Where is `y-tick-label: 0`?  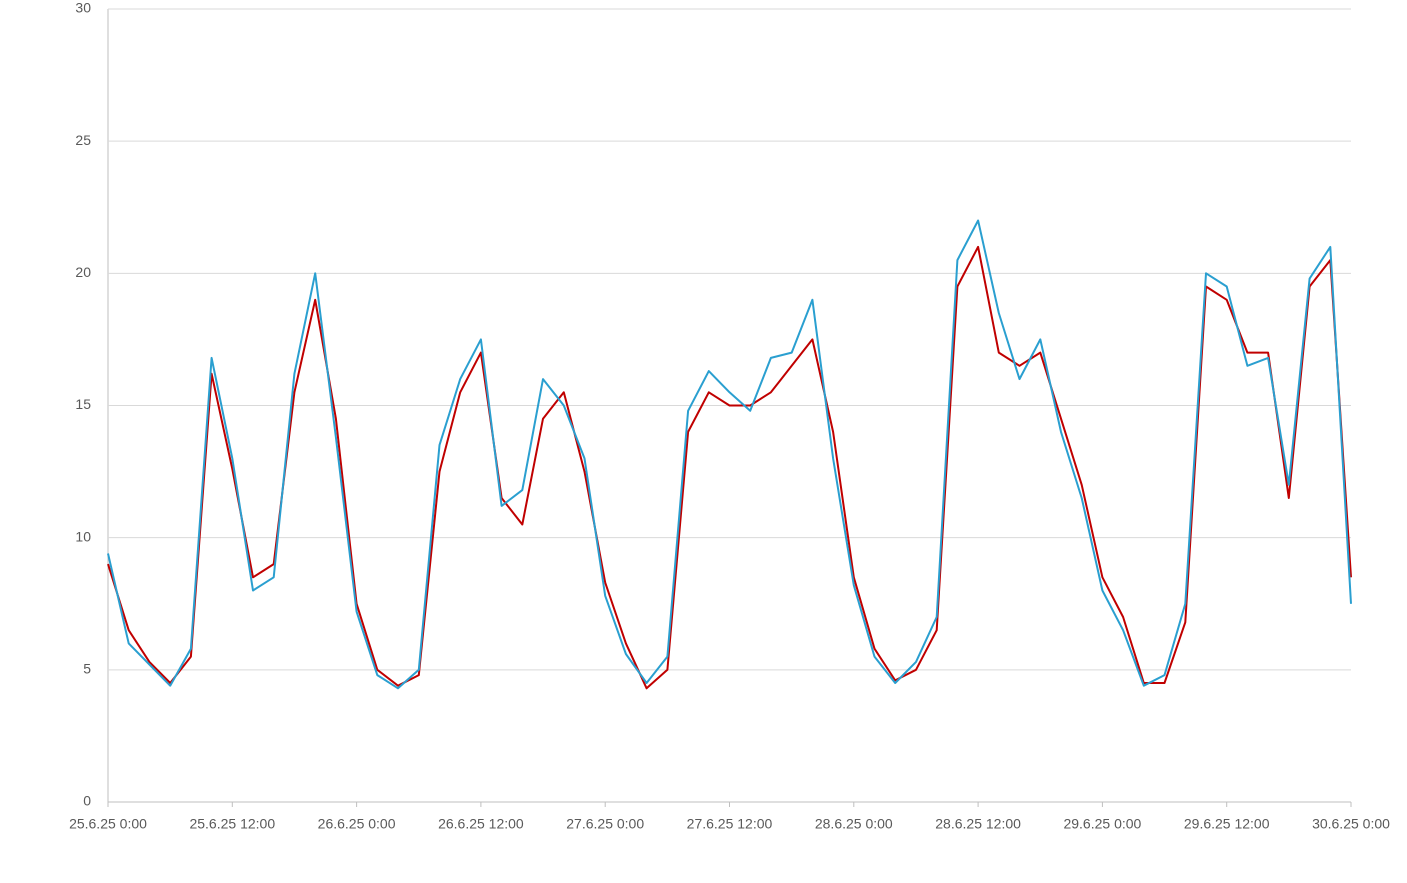 y-tick-label: 0 is located at coordinates (87, 801).